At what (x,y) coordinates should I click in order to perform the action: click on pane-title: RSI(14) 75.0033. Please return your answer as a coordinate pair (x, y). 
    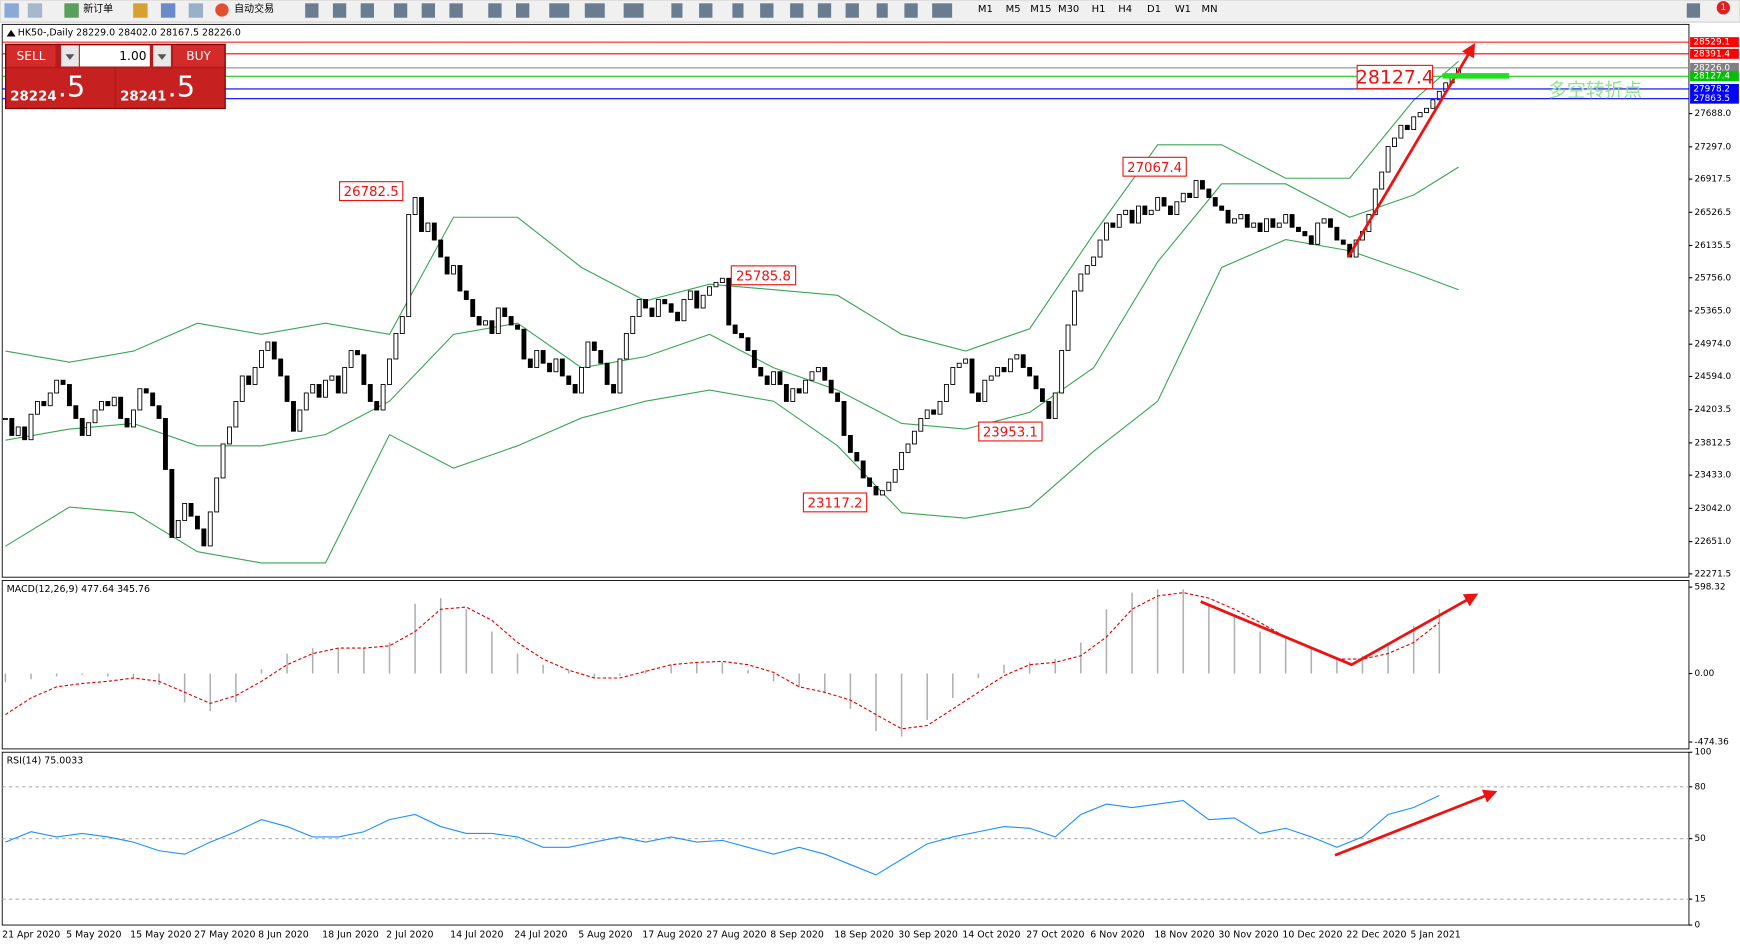
    Looking at the image, I should click on (45, 761).